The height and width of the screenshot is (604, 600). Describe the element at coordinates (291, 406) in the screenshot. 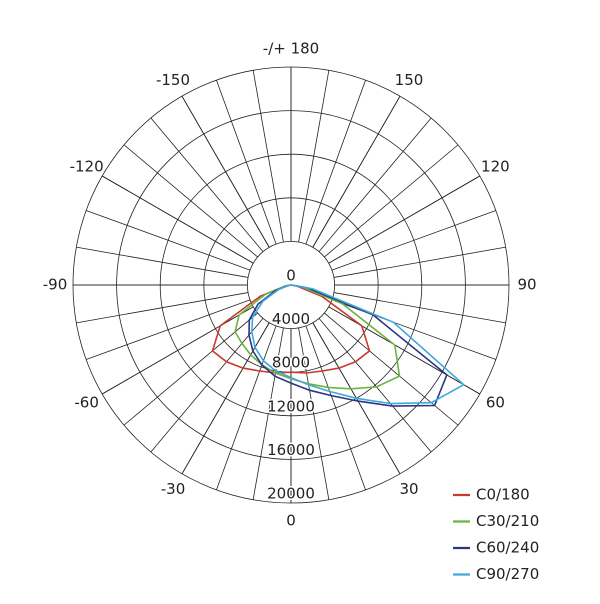

I see `radial-tick-label: 12000` at that location.